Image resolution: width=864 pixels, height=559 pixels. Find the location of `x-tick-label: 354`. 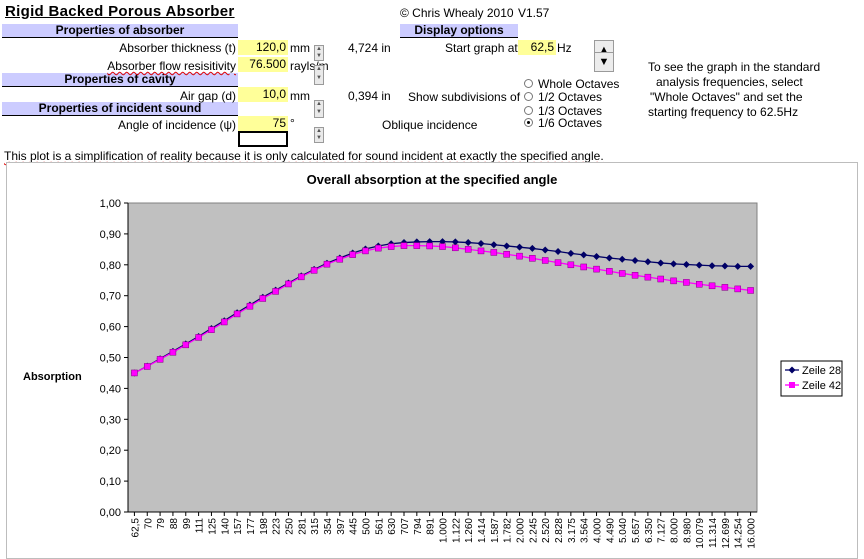

x-tick-label: 354 is located at coordinates (328, 526).